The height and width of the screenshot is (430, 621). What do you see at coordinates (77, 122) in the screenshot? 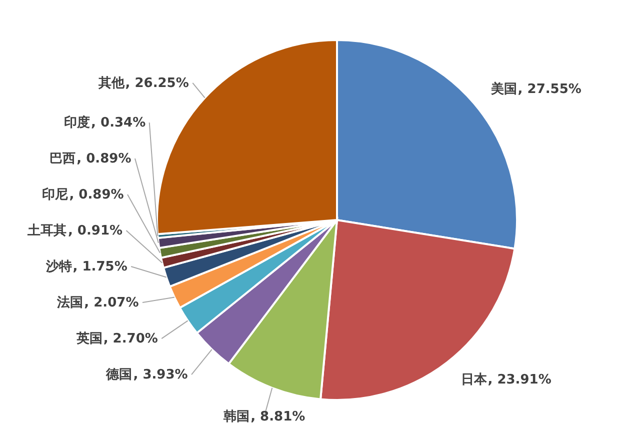
I see `slice-label: 印度` at bounding box center [77, 122].